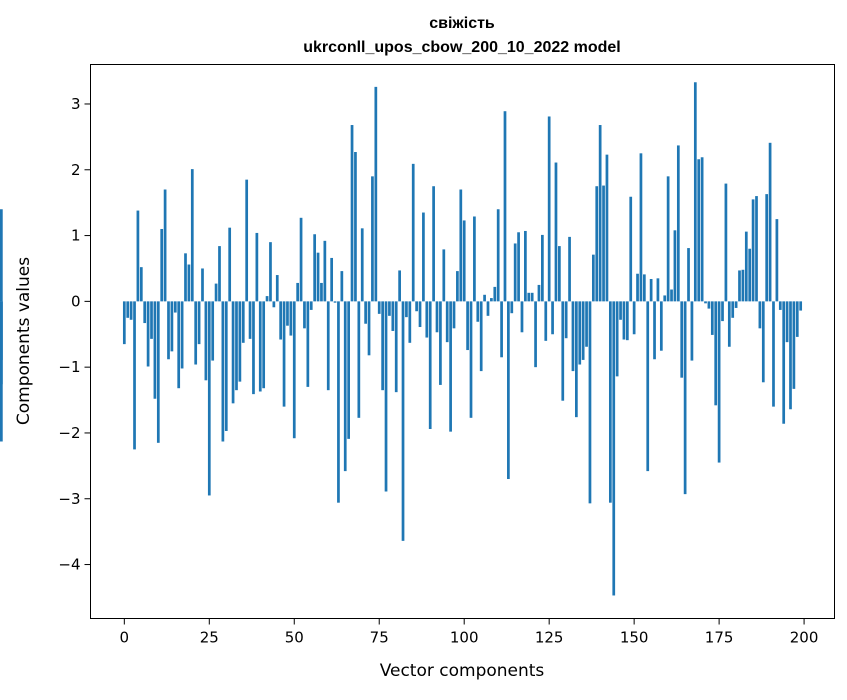 The image size is (847, 700). What do you see at coordinates (125, 638) in the screenshot?
I see `x-tick-label: 0` at bounding box center [125, 638].